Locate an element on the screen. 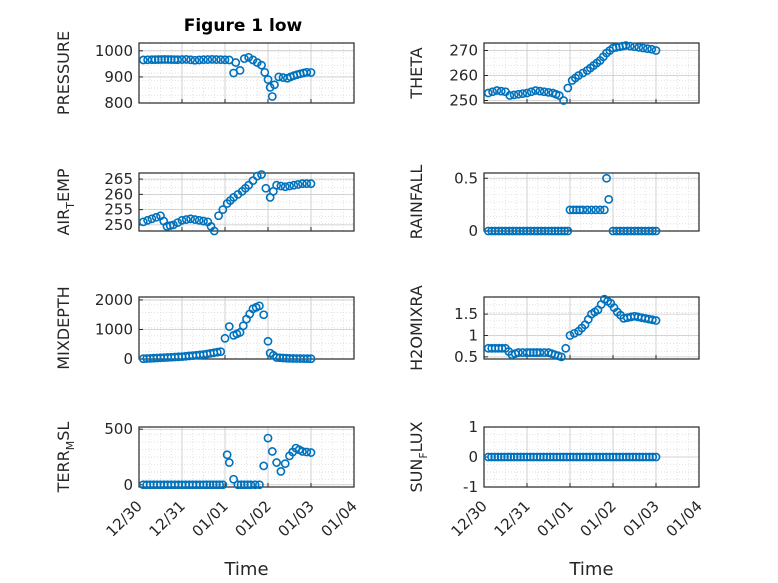  subplot-4: 0 0.5 RAINFALL is located at coordinates (553, 202).